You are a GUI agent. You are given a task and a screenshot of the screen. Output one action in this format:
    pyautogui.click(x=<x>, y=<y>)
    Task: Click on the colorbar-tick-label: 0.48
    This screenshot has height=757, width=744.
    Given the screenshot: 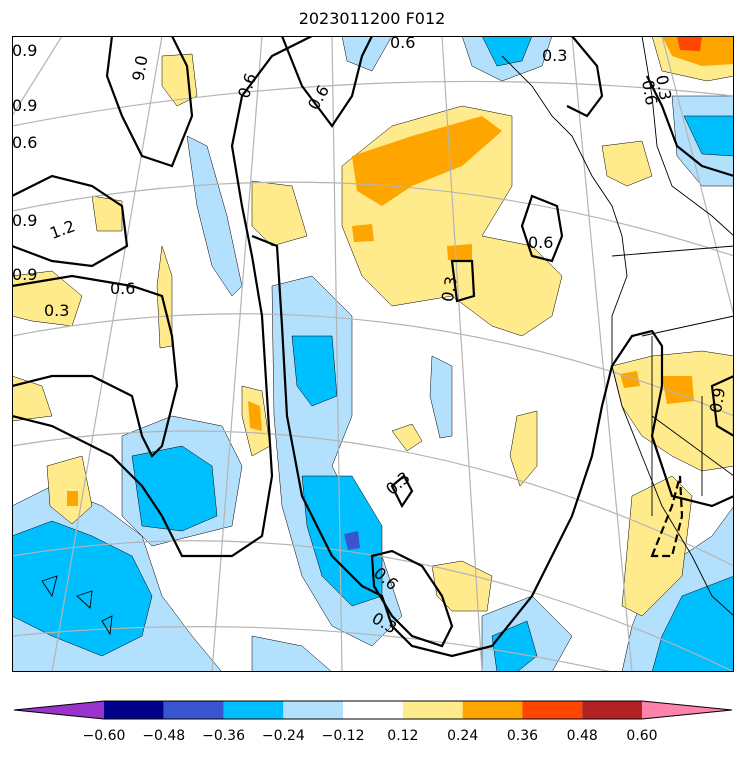 What is the action you would take?
    pyautogui.click(x=582, y=736)
    